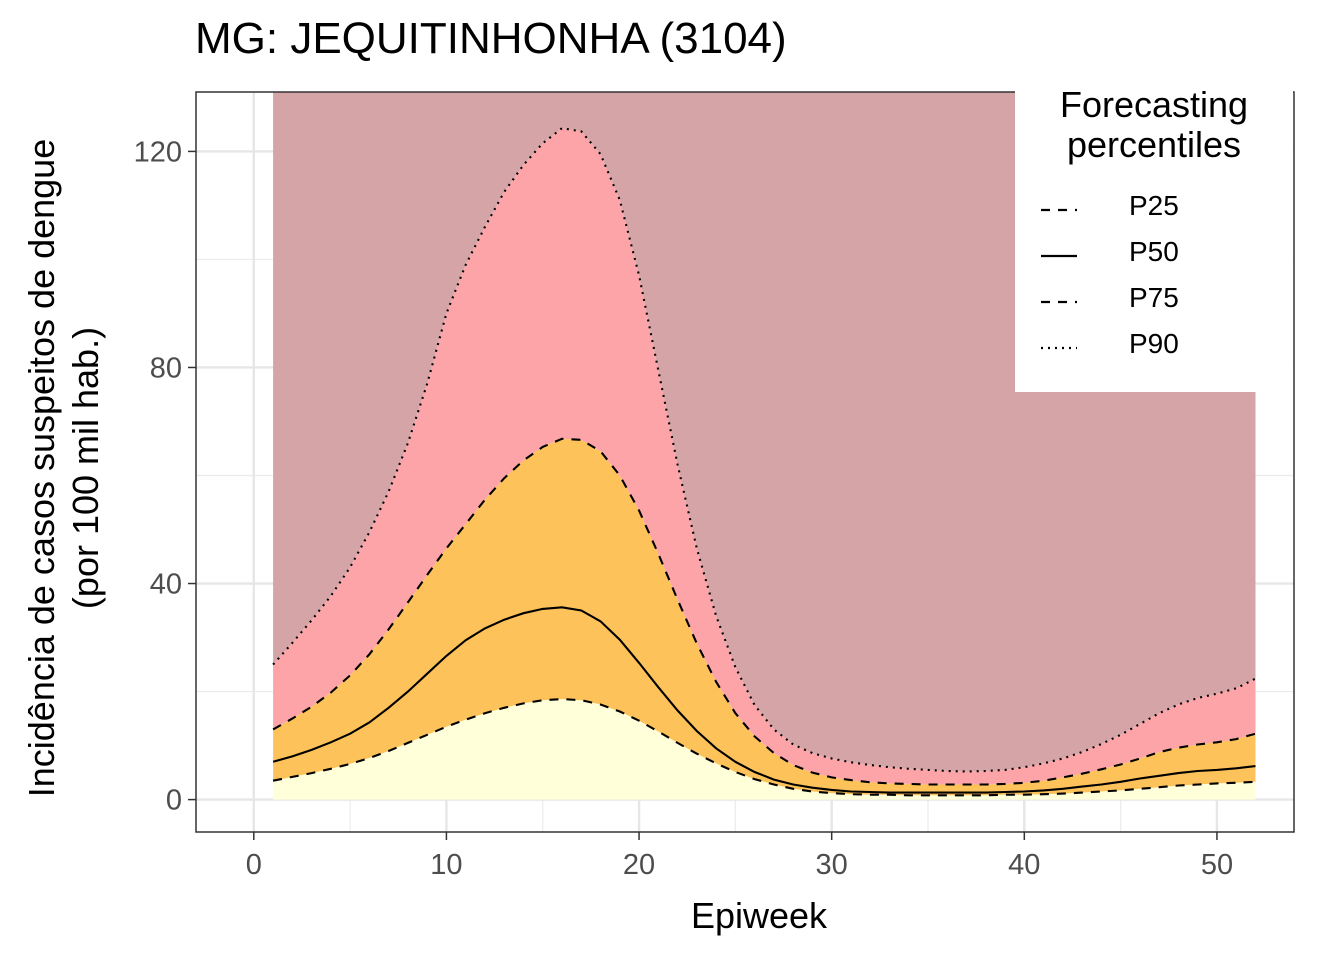  What do you see at coordinates (1059, 348) in the screenshot?
I see `dotted-line-icon` at bounding box center [1059, 348].